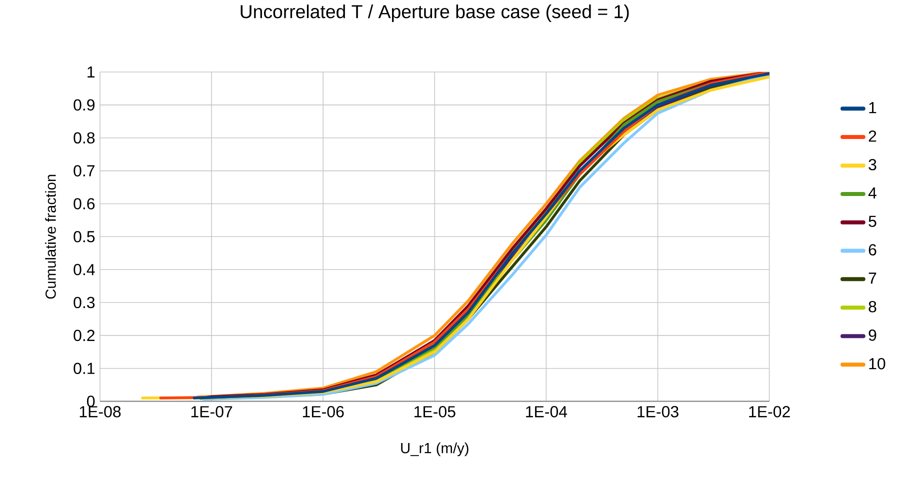  What do you see at coordinates (84, 302) in the screenshot?
I see `y-tick-label: 0.3` at bounding box center [84, 302].